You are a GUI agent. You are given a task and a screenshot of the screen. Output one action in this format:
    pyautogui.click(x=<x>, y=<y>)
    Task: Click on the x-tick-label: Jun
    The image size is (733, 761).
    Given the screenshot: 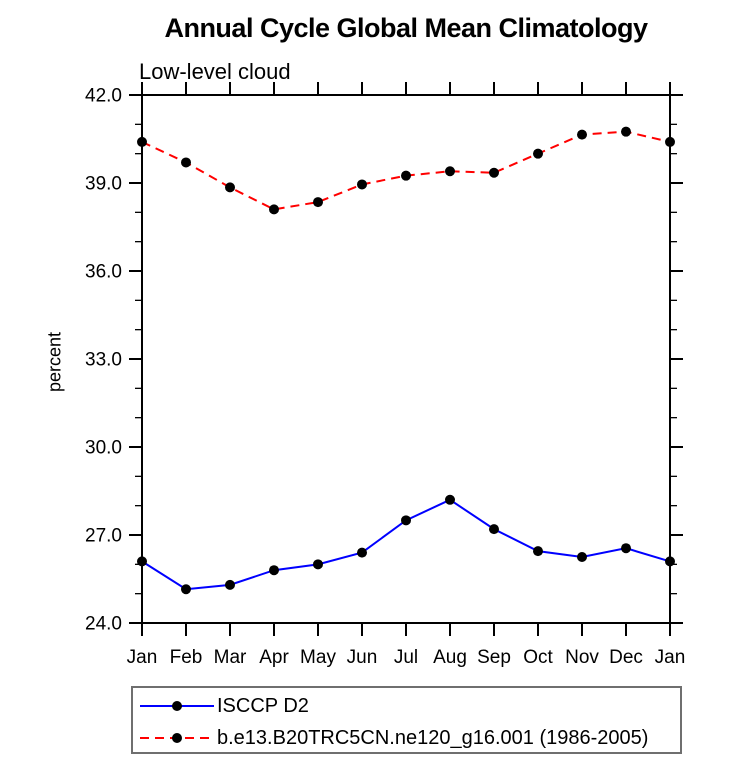 What is the action you would take?
    pyautogui.click(x=362, y=657)
    